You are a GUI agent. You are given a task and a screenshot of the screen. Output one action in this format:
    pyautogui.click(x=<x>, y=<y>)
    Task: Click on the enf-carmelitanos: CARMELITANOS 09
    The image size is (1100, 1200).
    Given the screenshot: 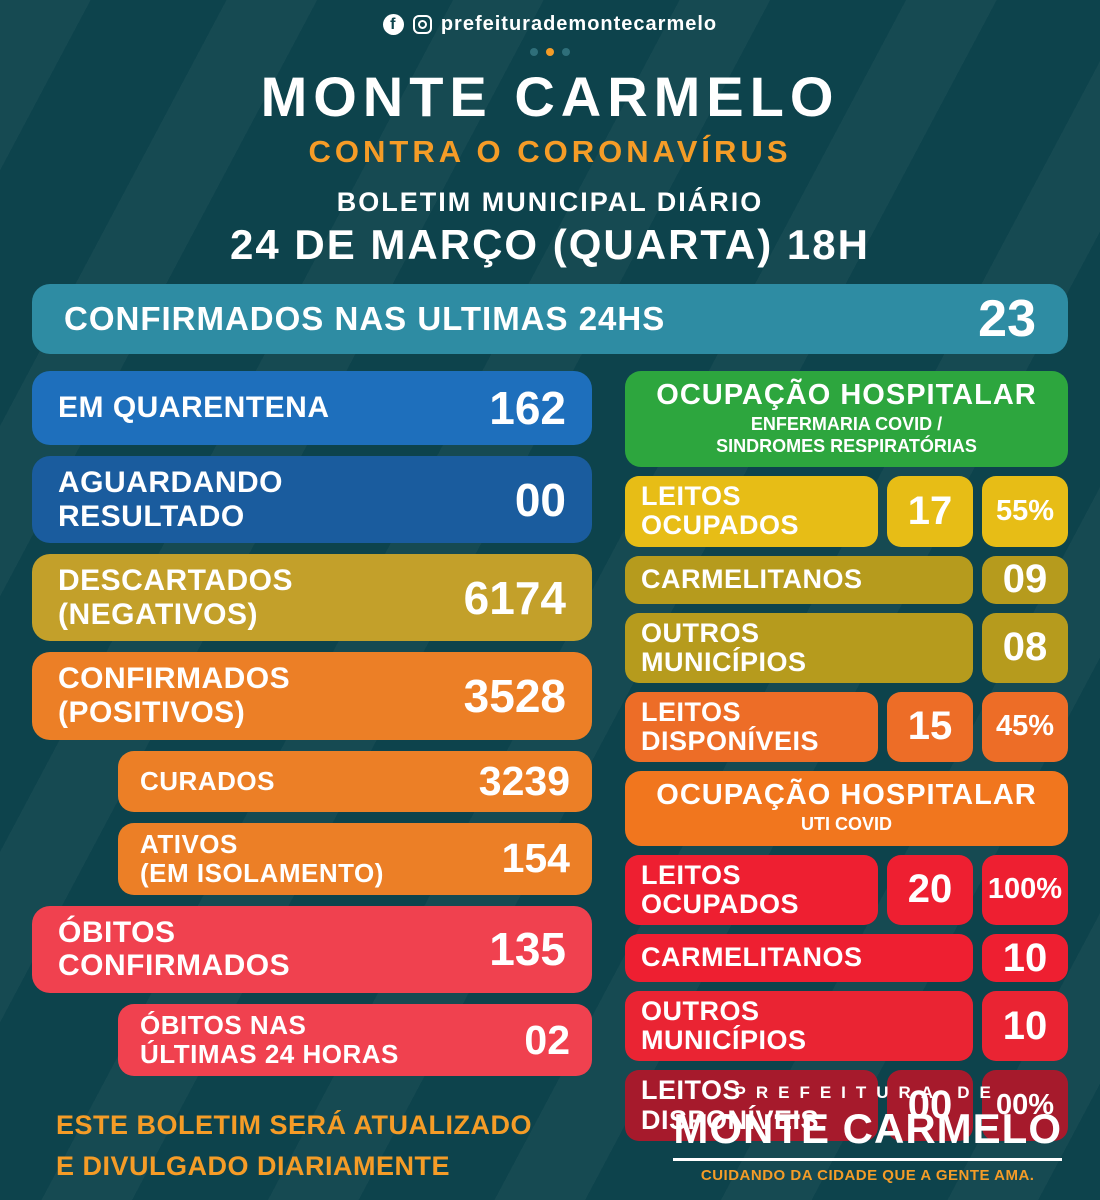 What is the action you would take?
    pyautogui.click(x=846, y=579)
    